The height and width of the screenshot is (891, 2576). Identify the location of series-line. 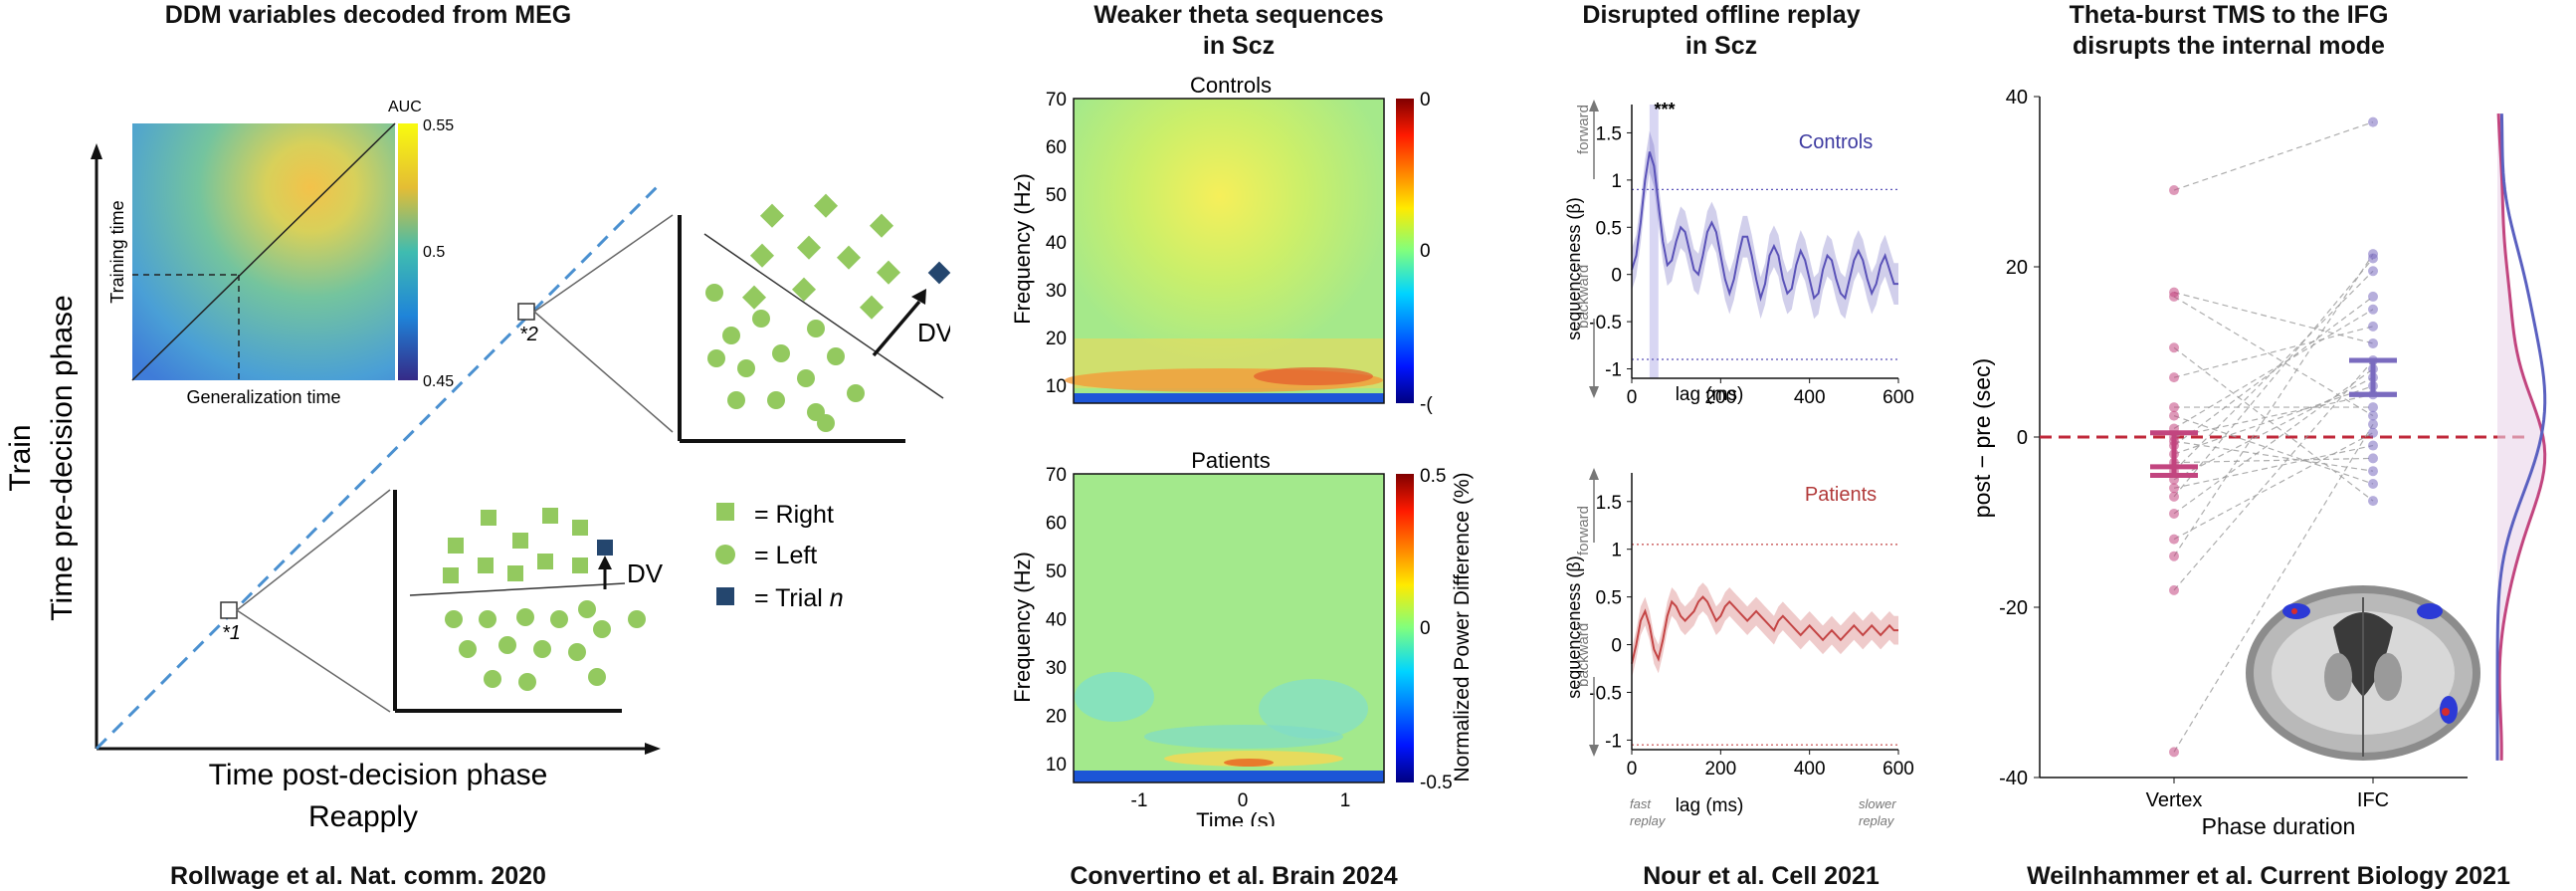
(1764, 227).